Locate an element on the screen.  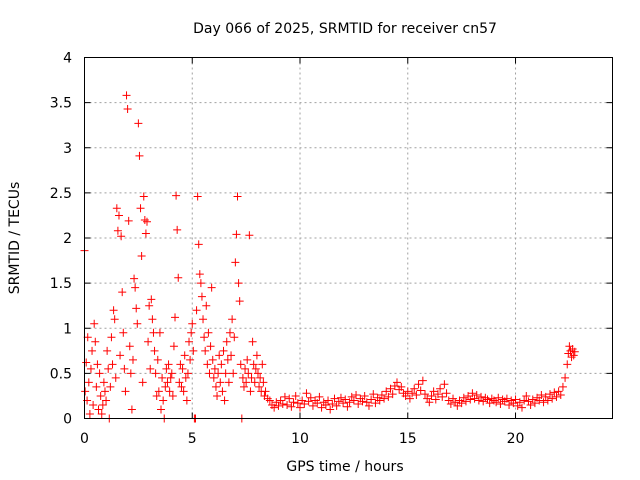
y-tick-label: 2 is located at coordinates (67, 239).